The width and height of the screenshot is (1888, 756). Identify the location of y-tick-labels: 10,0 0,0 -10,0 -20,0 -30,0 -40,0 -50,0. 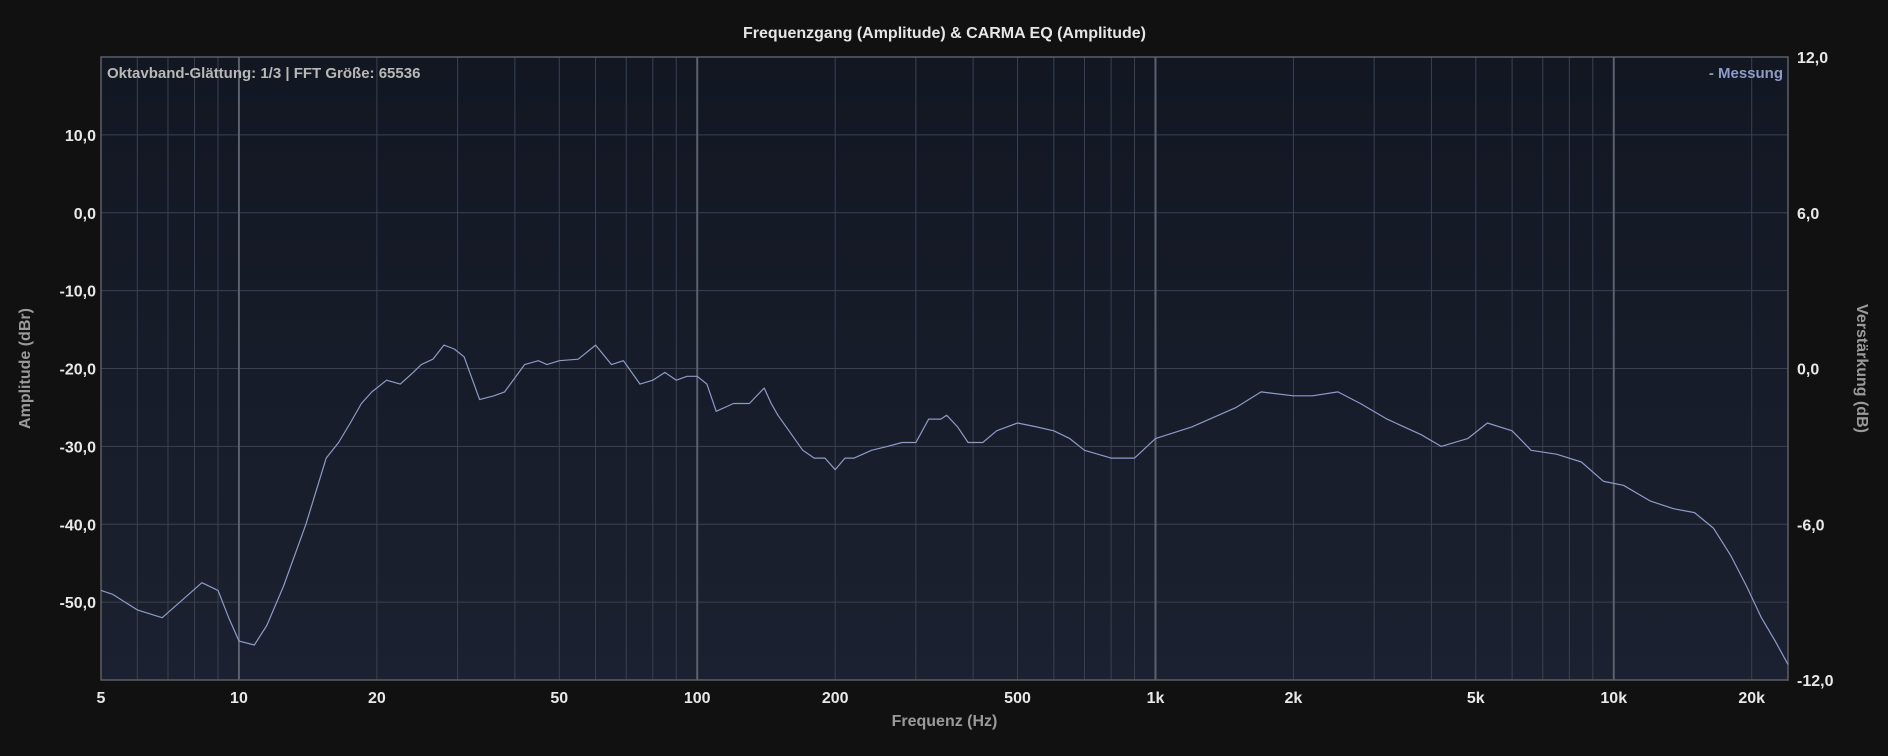
(78, 370).